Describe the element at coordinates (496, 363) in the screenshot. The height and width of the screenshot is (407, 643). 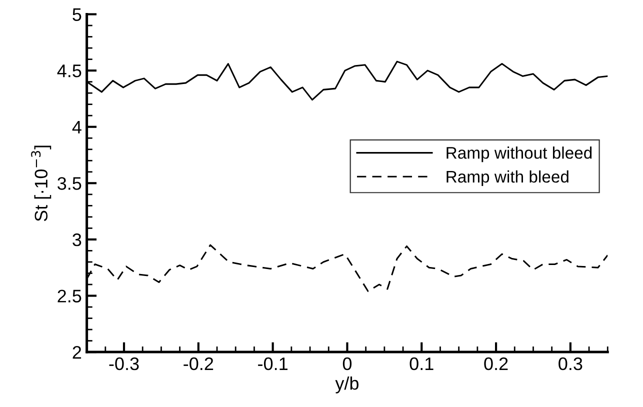
I see `x-tick-label: 0.2` at that location.